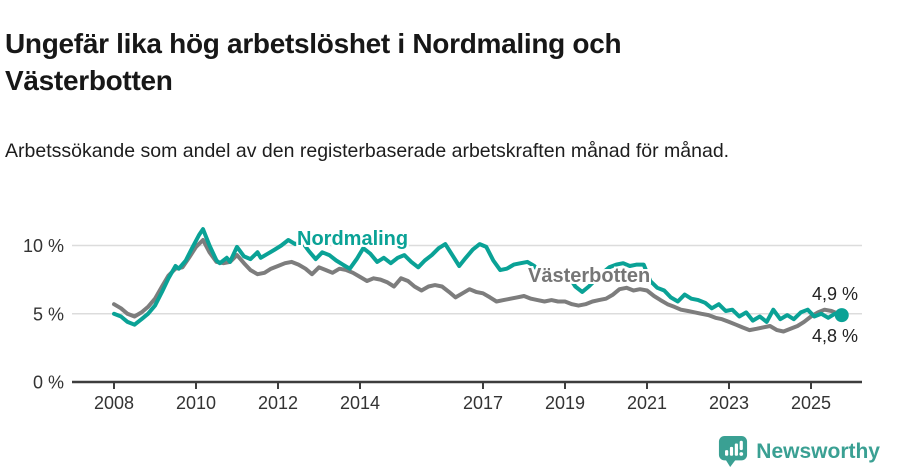 This screenshot has width=900, height=474. What do you see at coordinates (589, 276) in the screenshot?
I see `series-label-vasterbotten: Västerbotten` at bounding box center [589, 276].